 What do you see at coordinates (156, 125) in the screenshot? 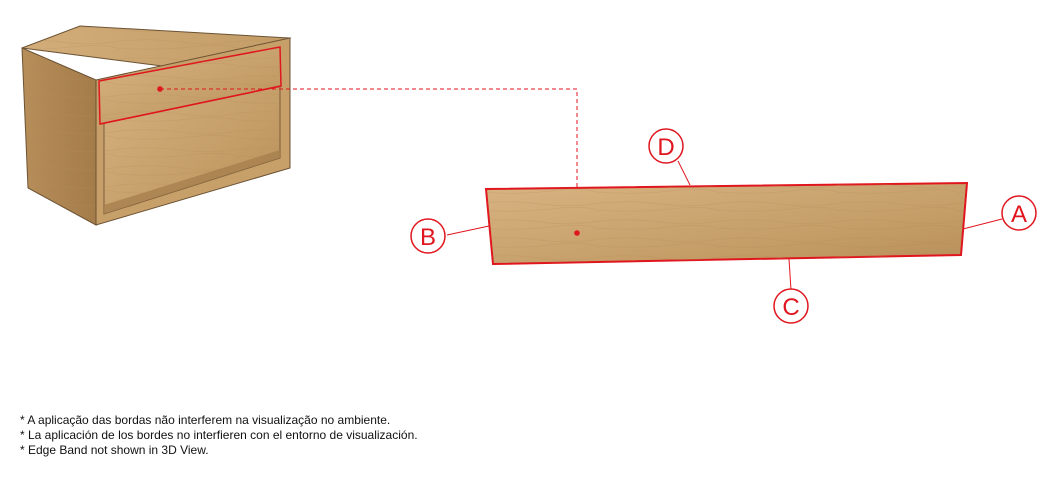
I see `cabinet-3d` at bounding box center [156, 125].